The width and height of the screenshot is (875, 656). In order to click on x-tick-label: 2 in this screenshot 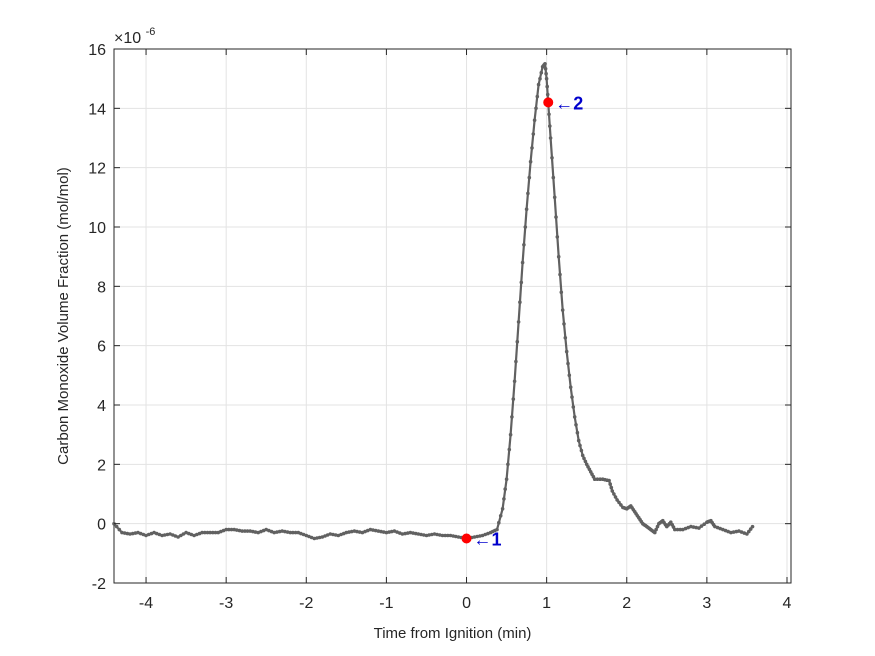, I will do `click(626, 603)`.